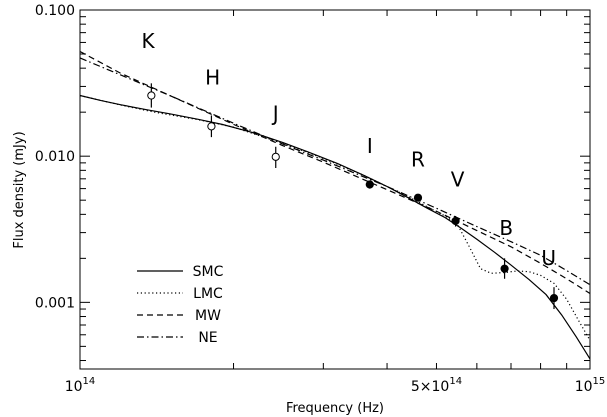 This screenshot has height=417, width=607. I want to click on band-label-V: V, so click(458, 180).